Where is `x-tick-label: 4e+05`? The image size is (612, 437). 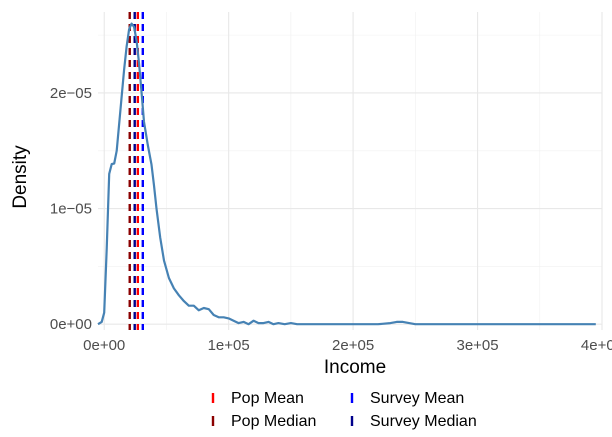 x-tick-label: 4e+05 is located at coordinates (596, 345).